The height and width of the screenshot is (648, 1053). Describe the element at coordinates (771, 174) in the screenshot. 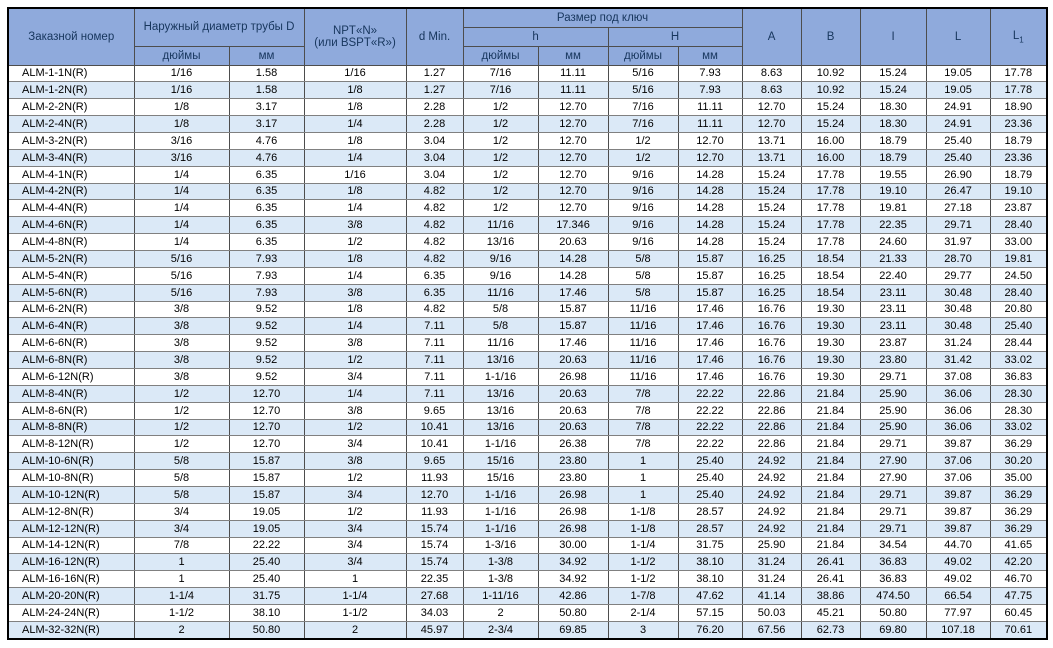

I see `value-cell: 15.24` at that location.